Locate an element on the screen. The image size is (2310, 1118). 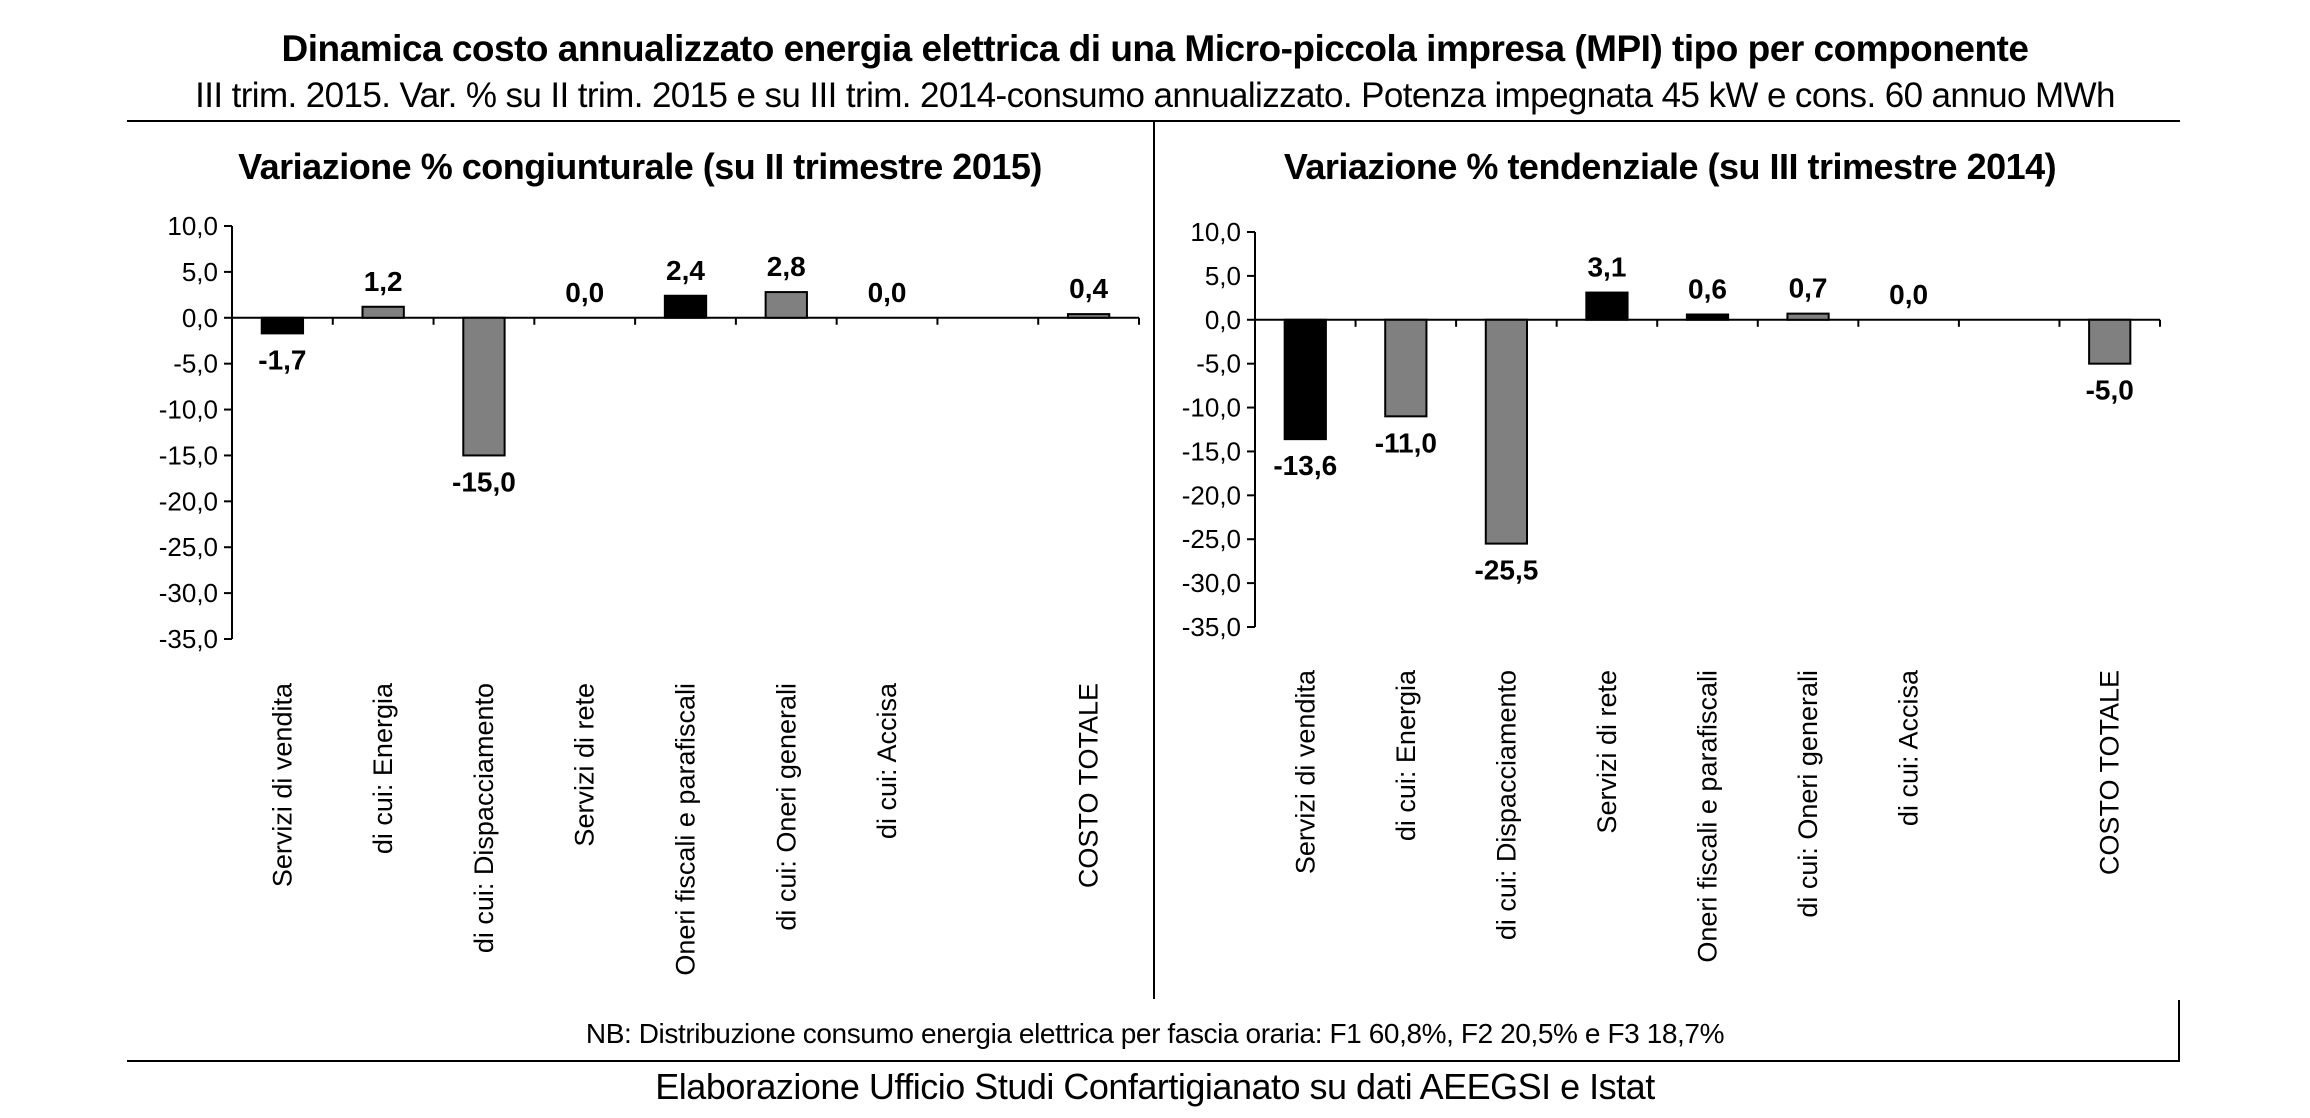
data-label: -1,7 is located at coordinates (282, 359).